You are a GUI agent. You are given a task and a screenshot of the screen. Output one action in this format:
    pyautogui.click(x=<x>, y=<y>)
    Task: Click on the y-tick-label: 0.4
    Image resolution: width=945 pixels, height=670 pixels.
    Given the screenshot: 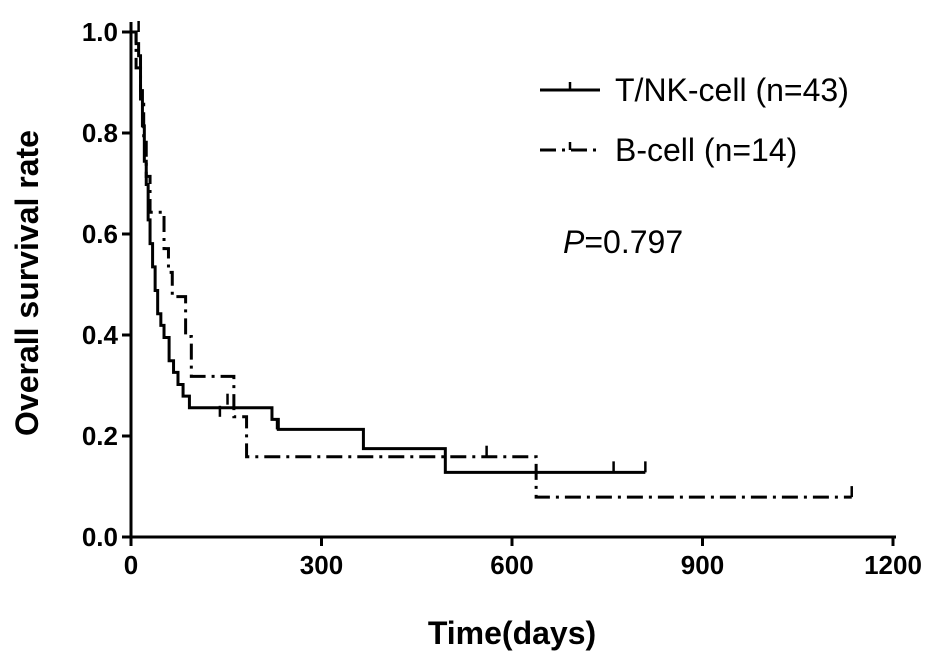 What is the action you would take?
    pyautogui.click(x=100, y=335)
    